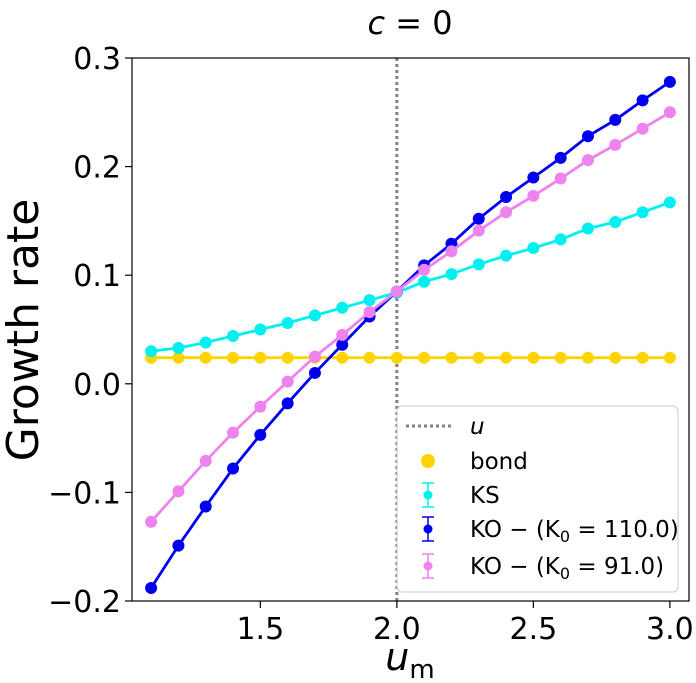 This screenshot has height=683, width=696. I want to click on legend-label: u, so click(477, 427).